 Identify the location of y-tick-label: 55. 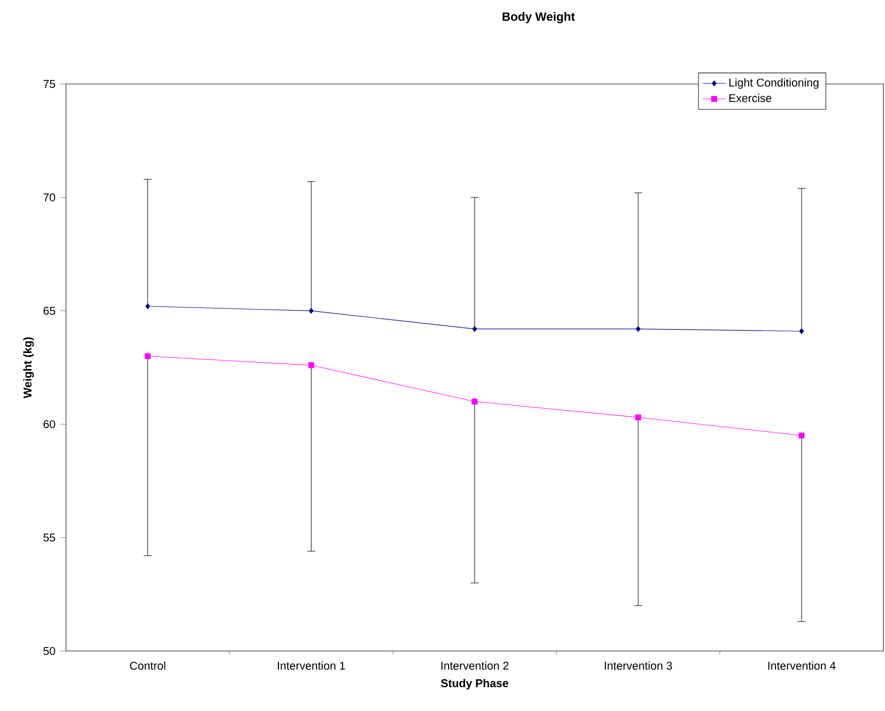
(49, 538).